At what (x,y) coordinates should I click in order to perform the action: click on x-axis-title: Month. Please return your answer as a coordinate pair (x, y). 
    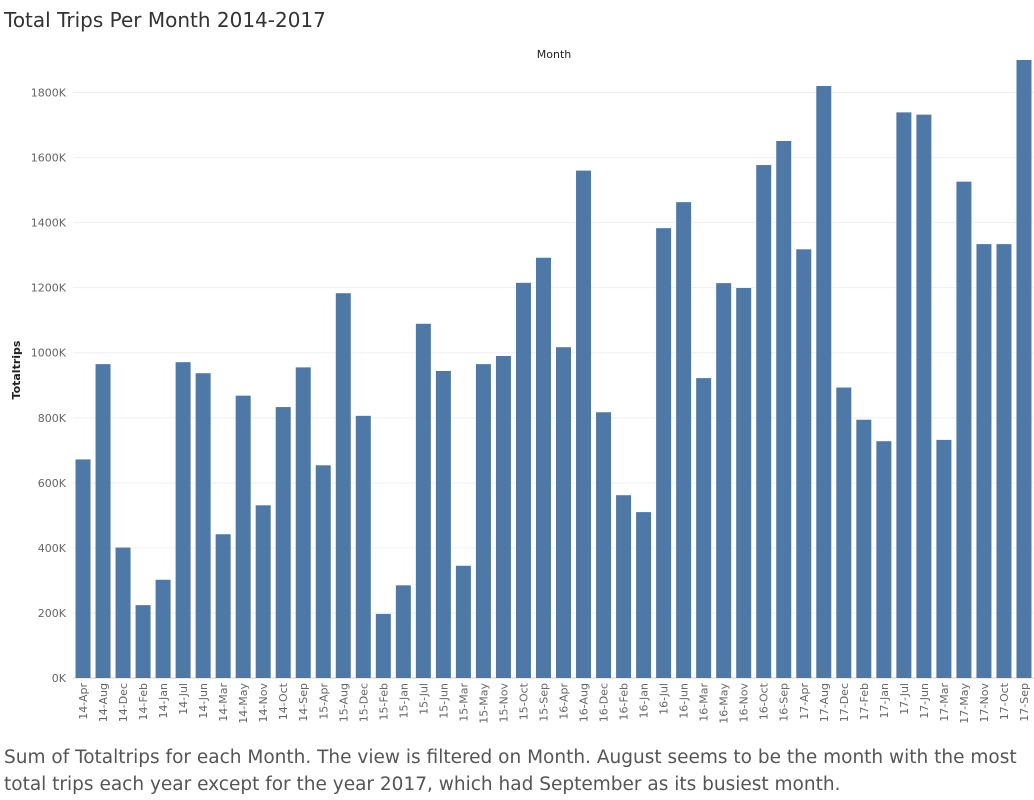
    Looking at the image, I should click on (554, 54).